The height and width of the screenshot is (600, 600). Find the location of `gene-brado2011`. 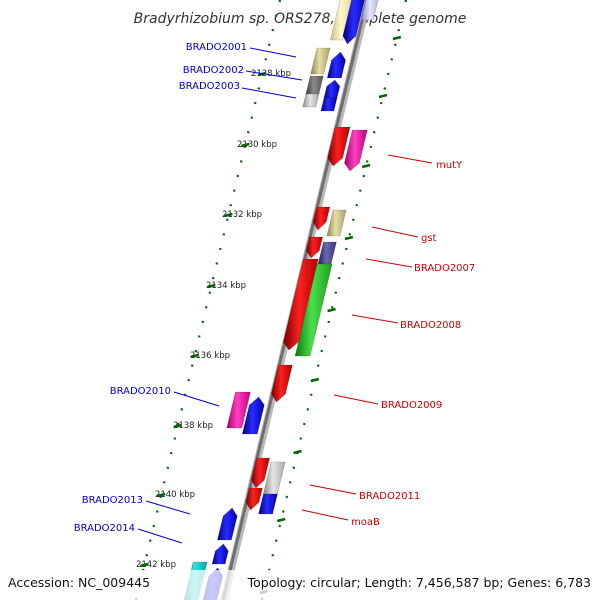

gene-brado2011 is located at coordinates (260, 473).